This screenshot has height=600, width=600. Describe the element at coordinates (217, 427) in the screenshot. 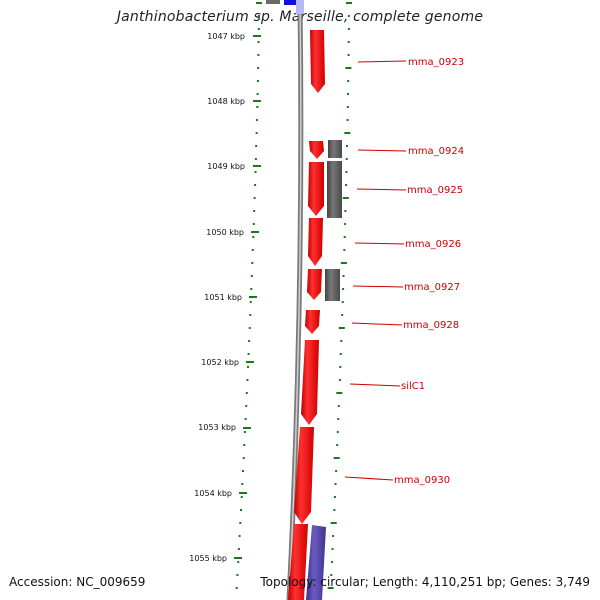

I see `scale-label: 1053 kbp` at that location.